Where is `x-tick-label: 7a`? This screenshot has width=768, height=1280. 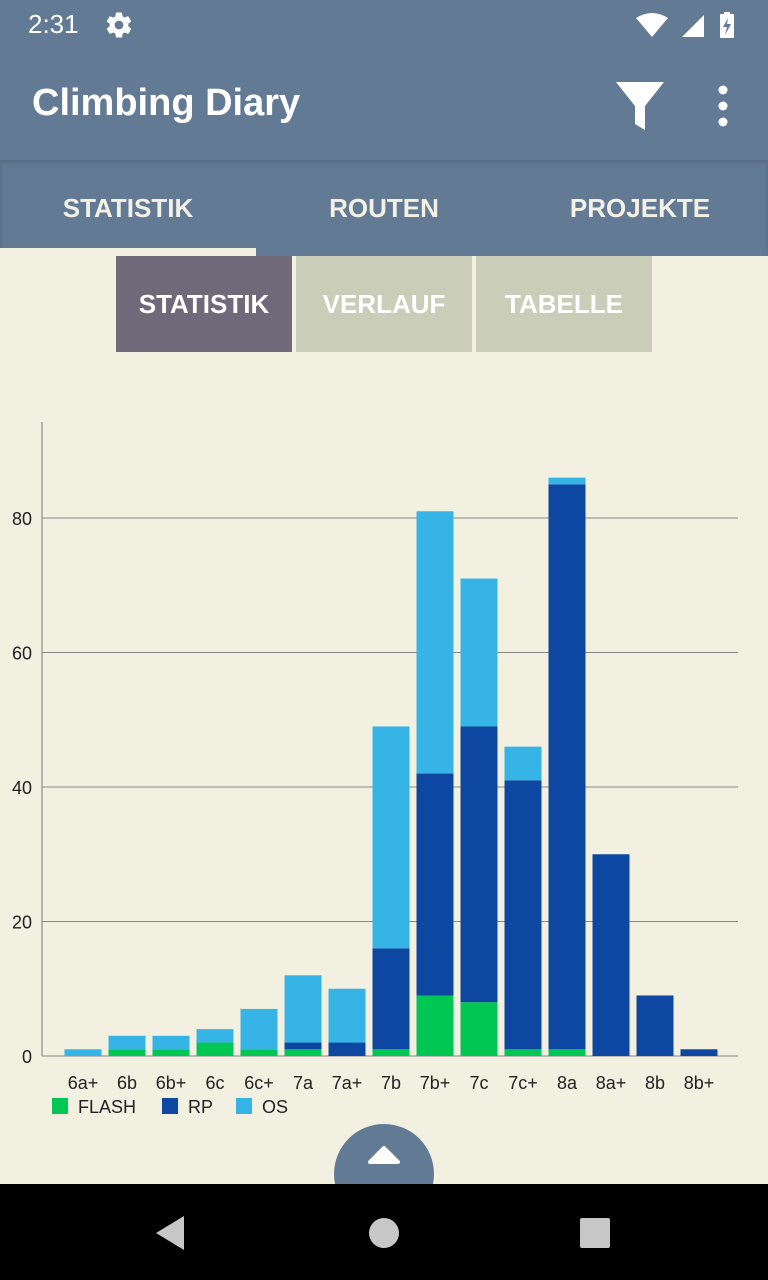 x-tick-label: 7a is located at coordinates (303, 1083).